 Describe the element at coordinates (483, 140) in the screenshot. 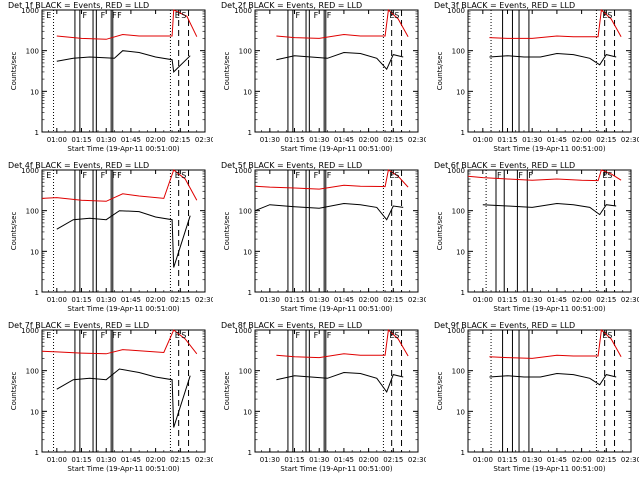

I see `x-tick-label: 01:00` at that location.